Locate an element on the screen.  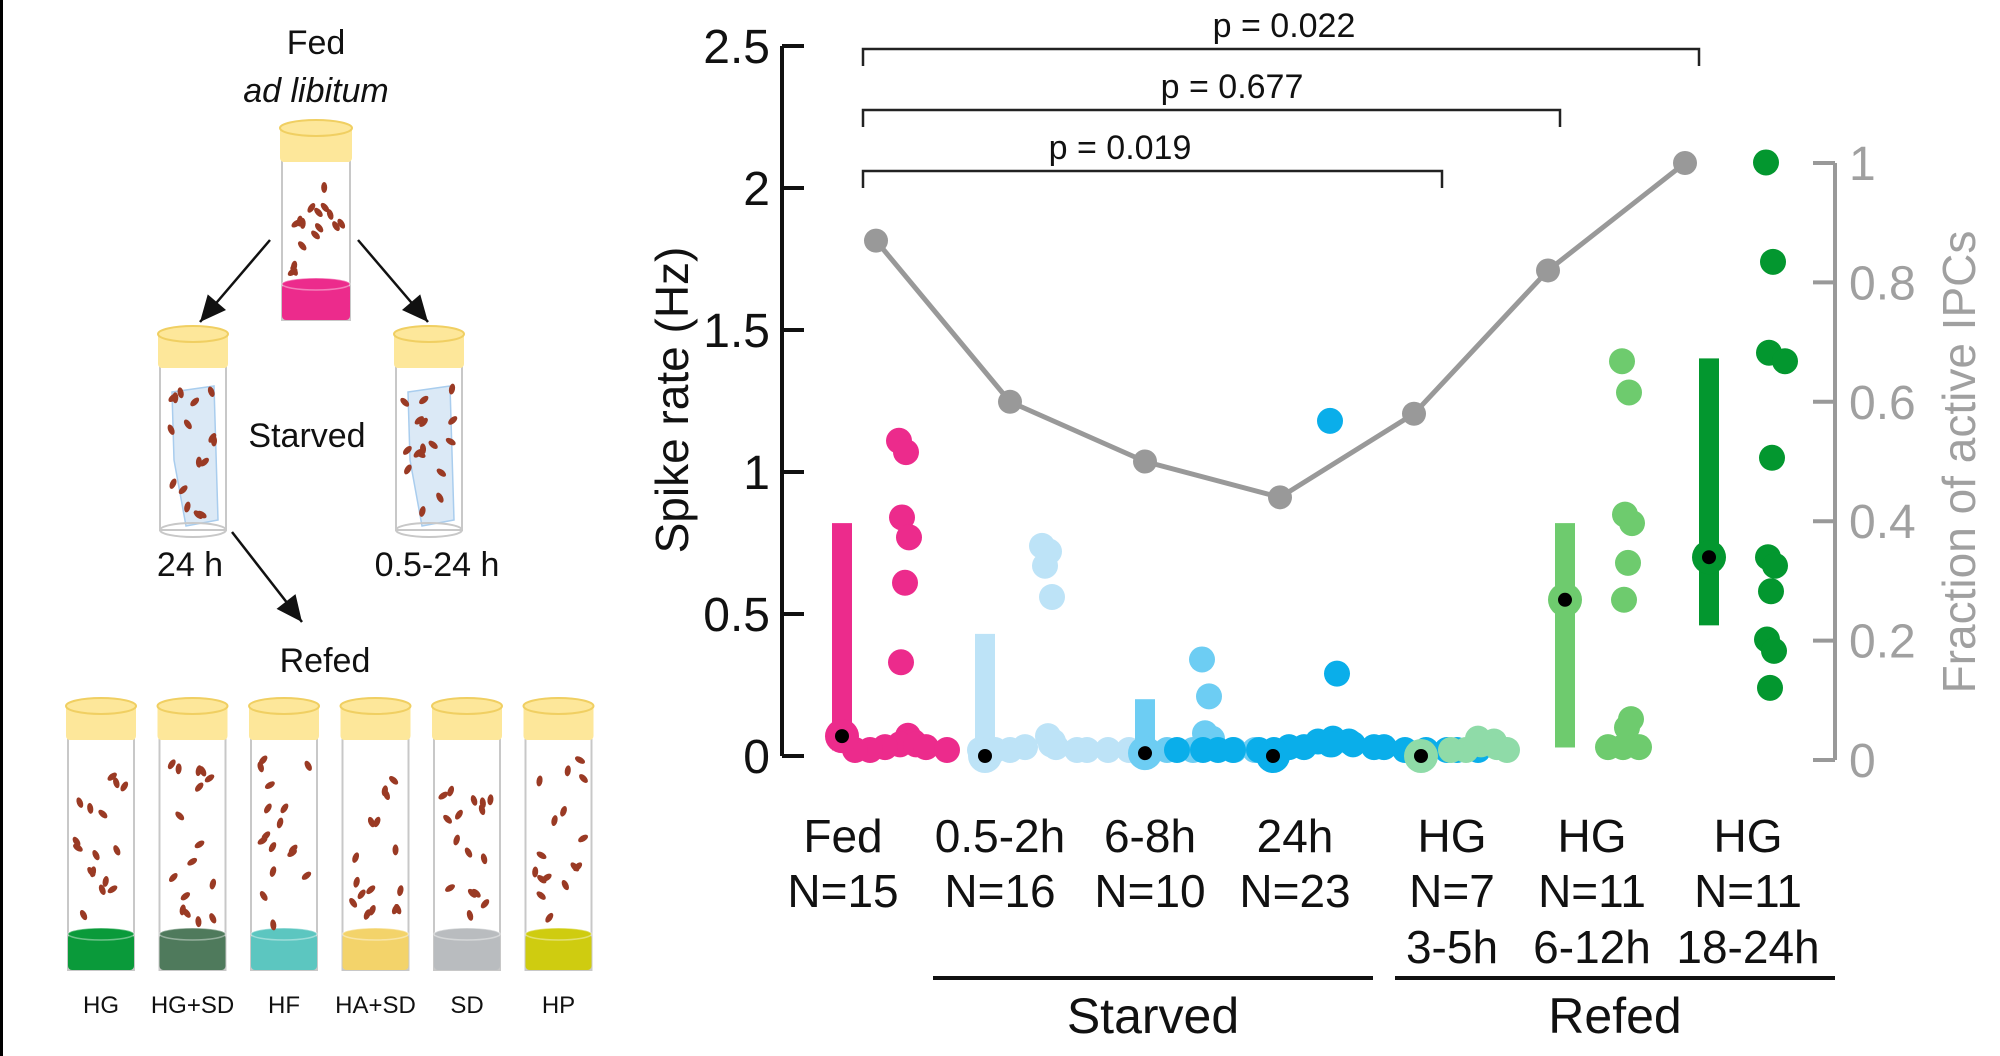
fed-vial-icon is located at coordinates (316, 220).